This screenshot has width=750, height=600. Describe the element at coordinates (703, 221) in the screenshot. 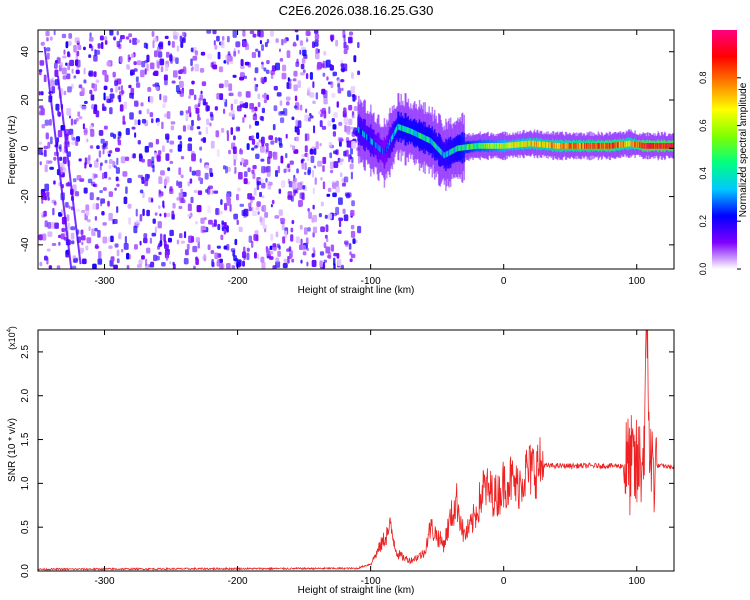

I see `colorbar-tick-label: 0.2` at that location.